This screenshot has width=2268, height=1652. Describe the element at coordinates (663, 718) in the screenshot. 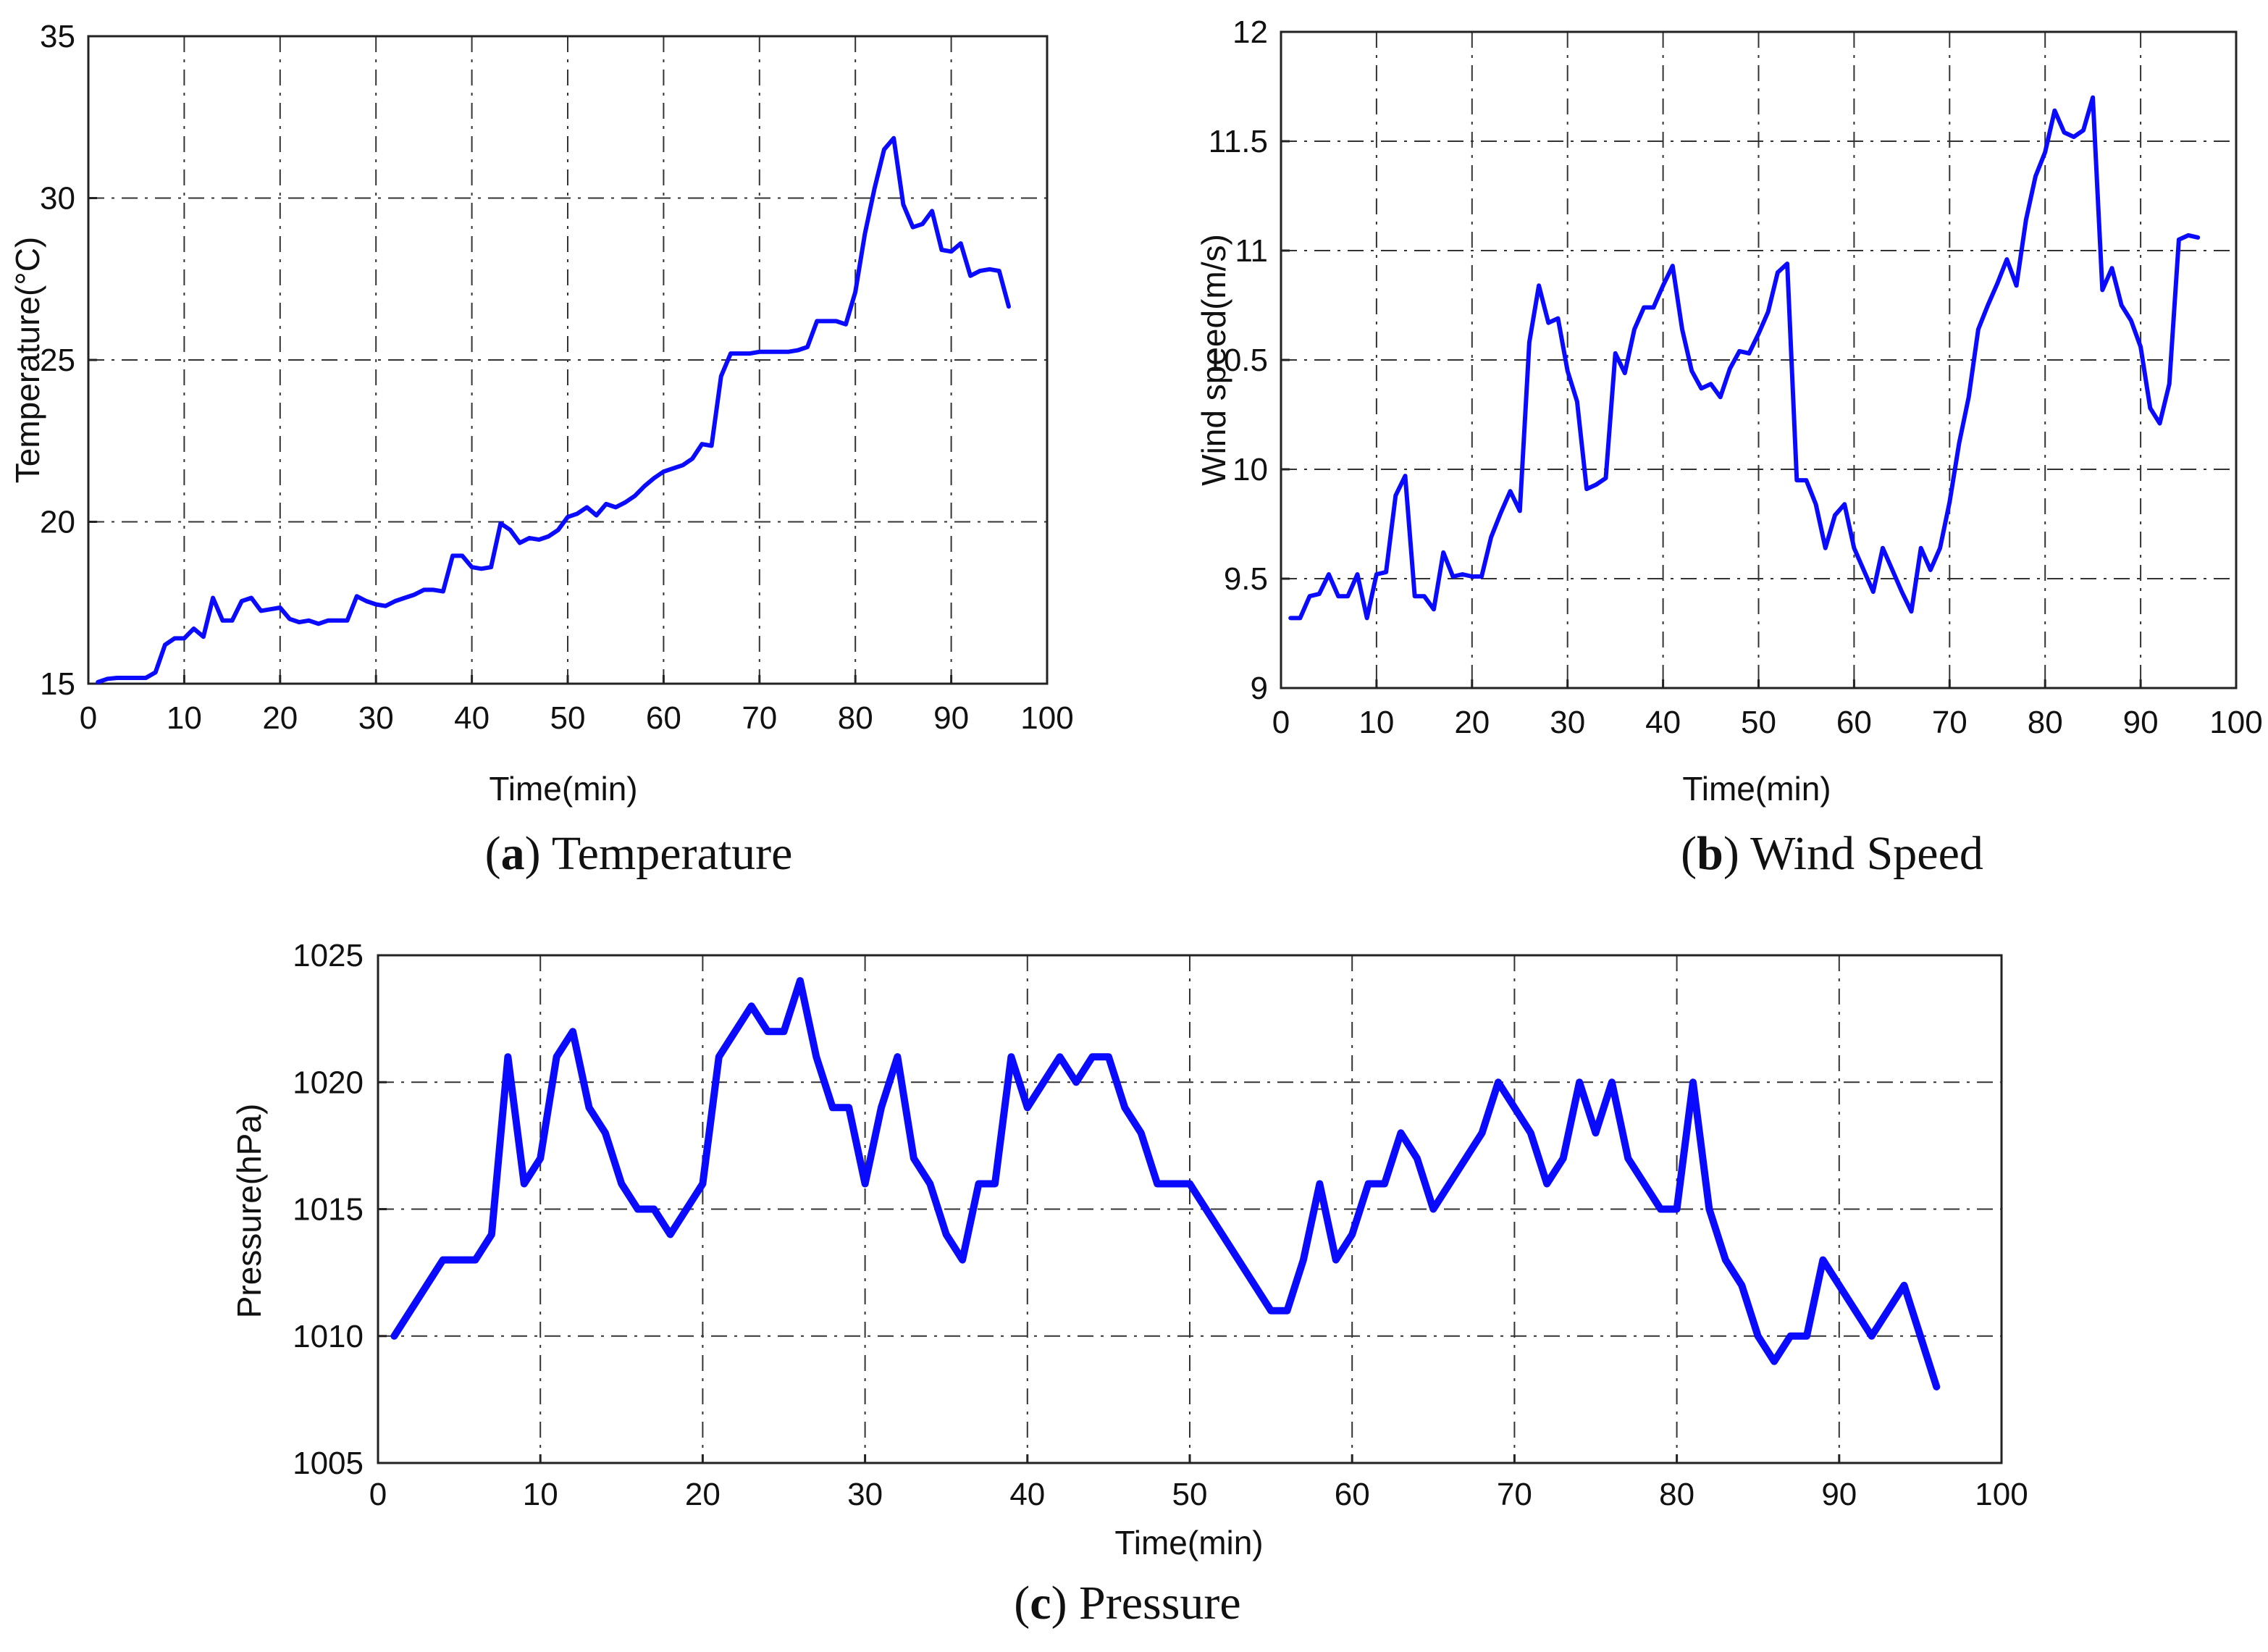

I see `temperature-x-tick-label: 60` at that location.